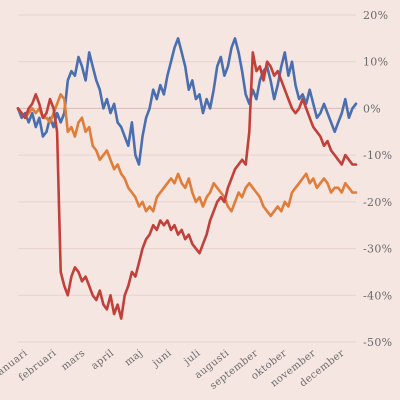  What do you see at coordinates (375, 15) in the screenshot?
I see `y-tick-label: 20%` at bounding box center [375, 15].